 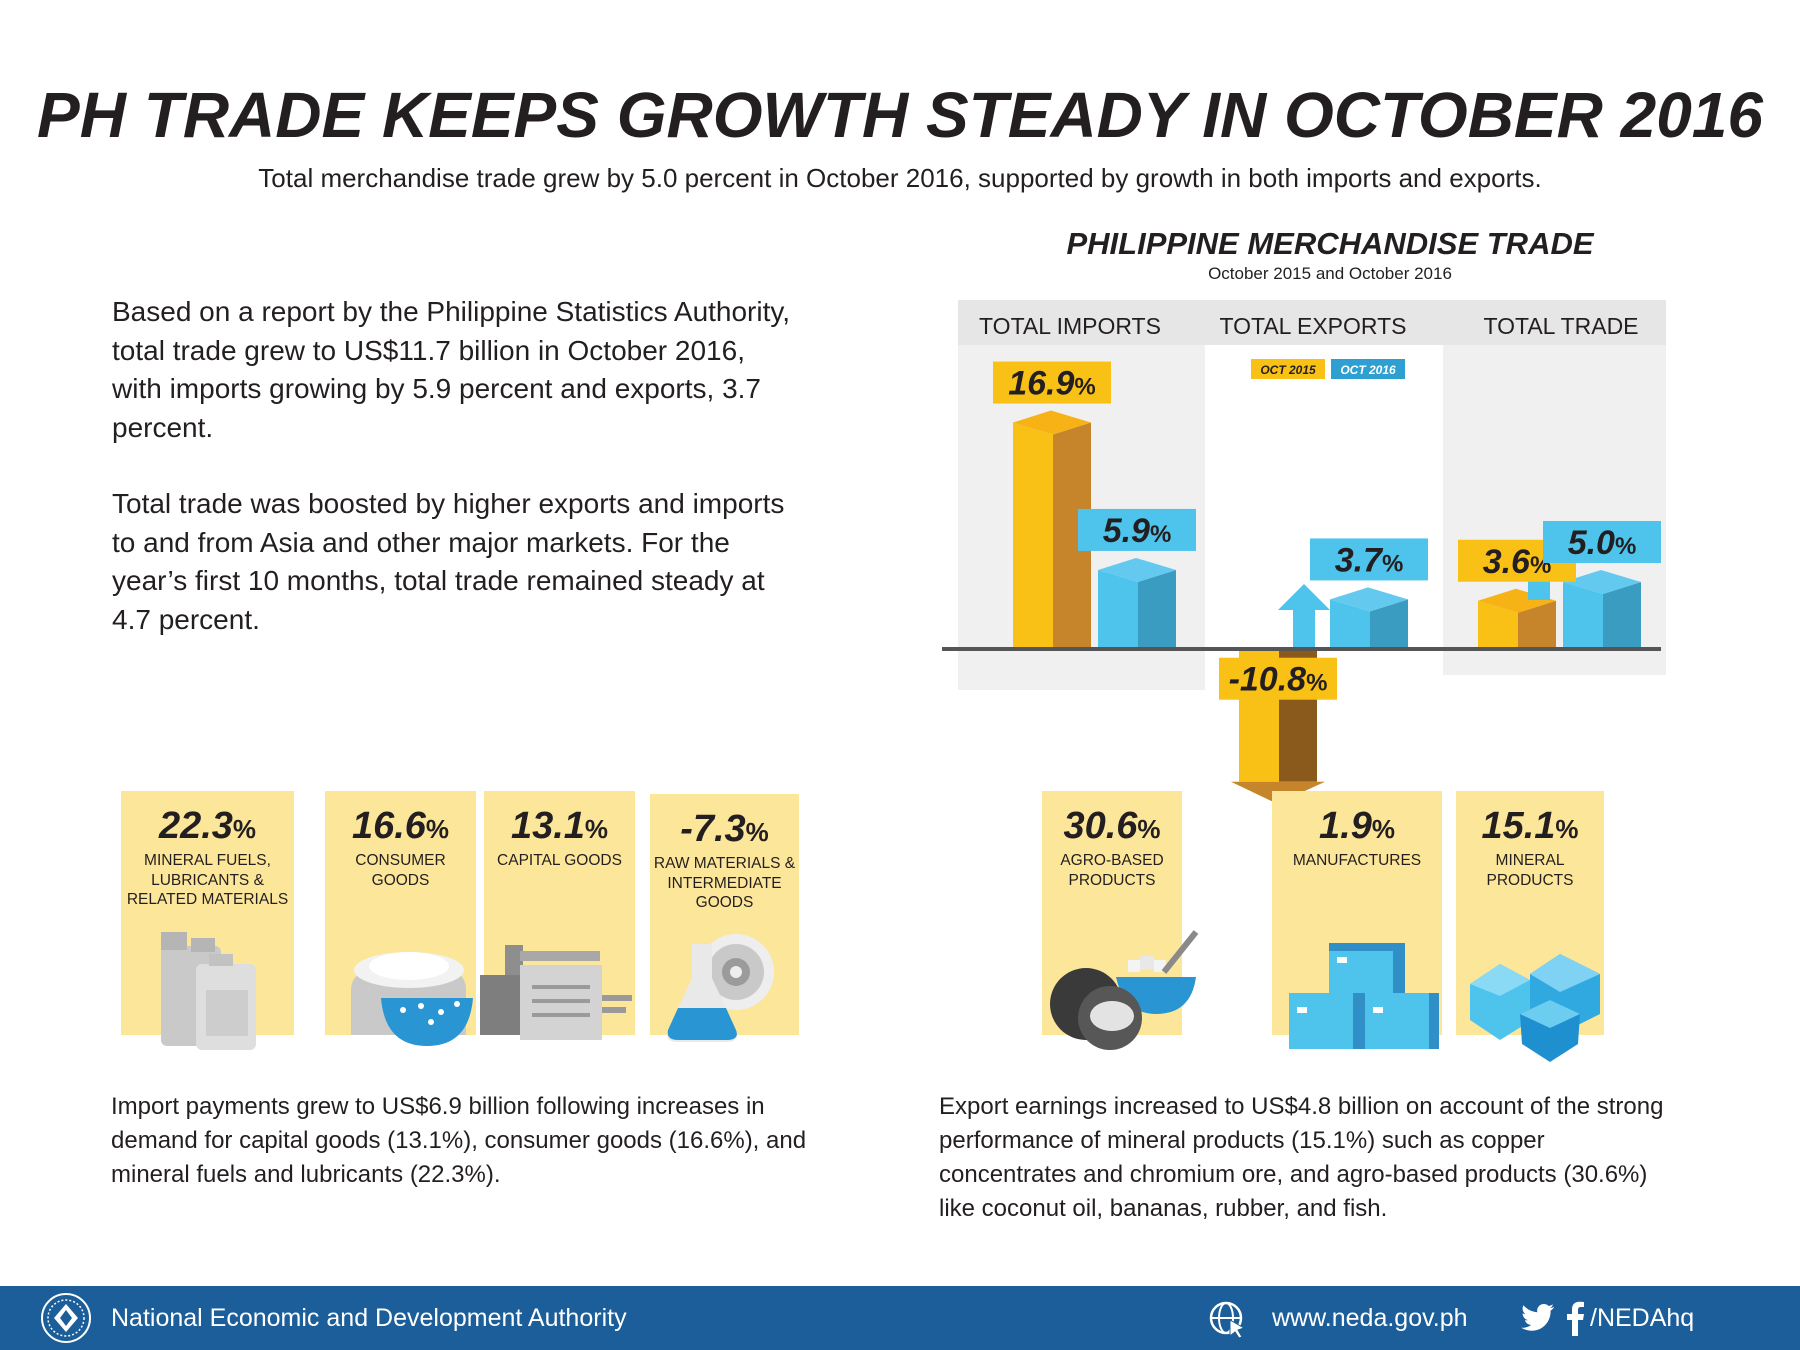 I want to click on legend-label-oct2015: OCT 2015, so click(x=1288, y=370).